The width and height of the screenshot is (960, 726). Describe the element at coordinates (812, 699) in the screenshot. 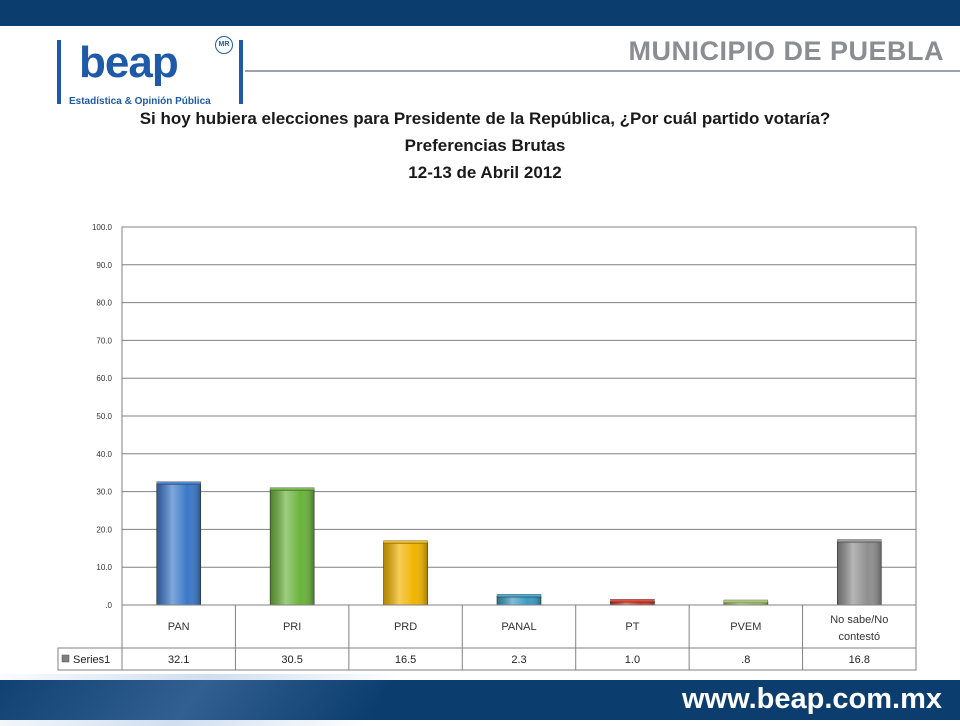

I see `footer-url: www.beap.com.mx` at that location.